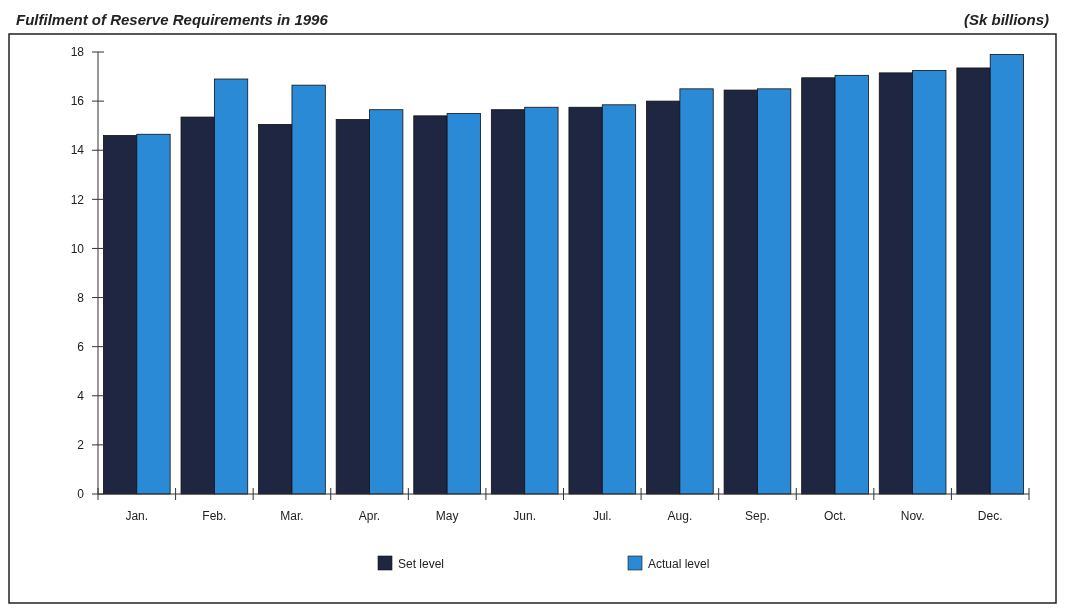 The image size is (1065, 612). Describe the element at coordinates (757, 516) in the screenshot. I see `x-tick-label: Sep.` at that location.